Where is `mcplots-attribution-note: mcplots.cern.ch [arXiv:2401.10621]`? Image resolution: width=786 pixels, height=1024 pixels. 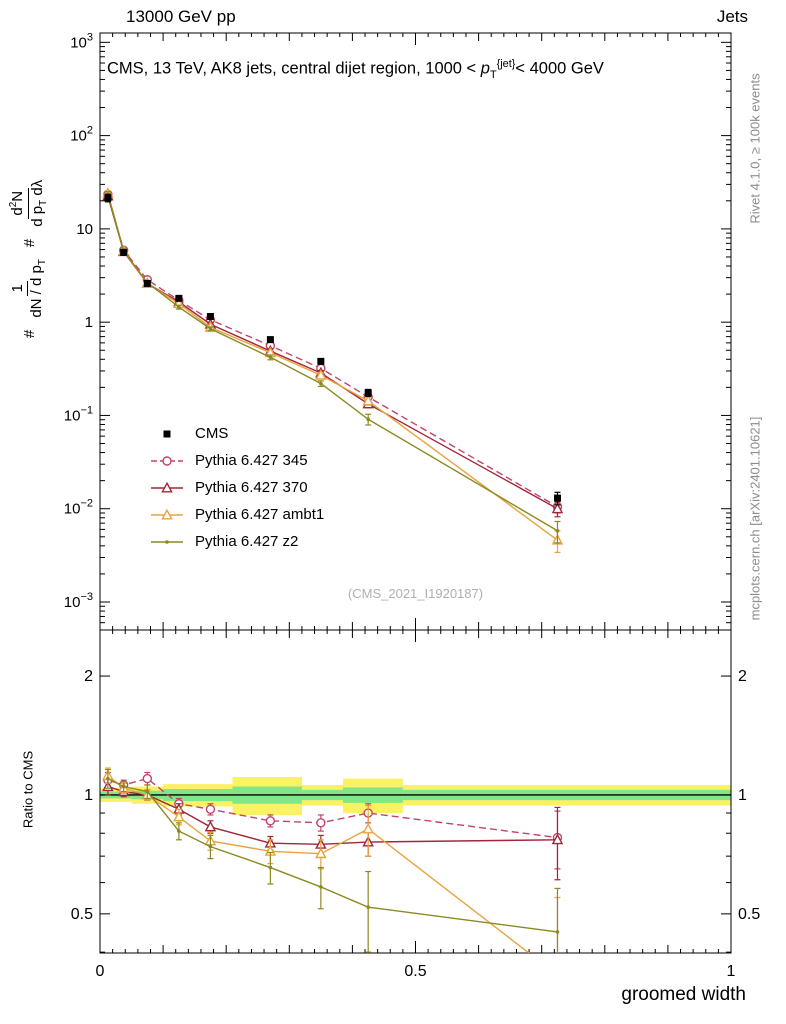 mcplots-attribution-note: mcplots.cern.ch [arXiv:2401.10621] is located at coordinates (755, 518).